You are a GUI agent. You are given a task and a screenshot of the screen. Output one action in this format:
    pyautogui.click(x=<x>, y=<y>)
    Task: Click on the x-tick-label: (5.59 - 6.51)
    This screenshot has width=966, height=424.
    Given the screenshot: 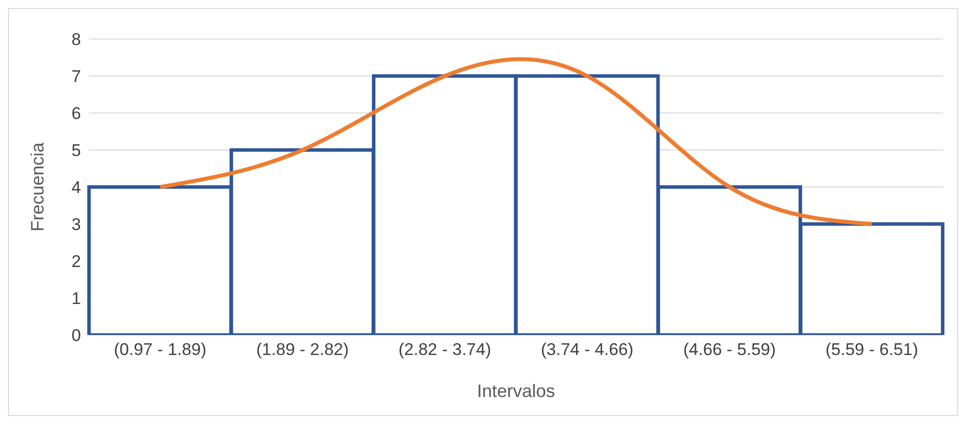 What is the action you would take?
    pyautogui.click(x=872, y=350)
    